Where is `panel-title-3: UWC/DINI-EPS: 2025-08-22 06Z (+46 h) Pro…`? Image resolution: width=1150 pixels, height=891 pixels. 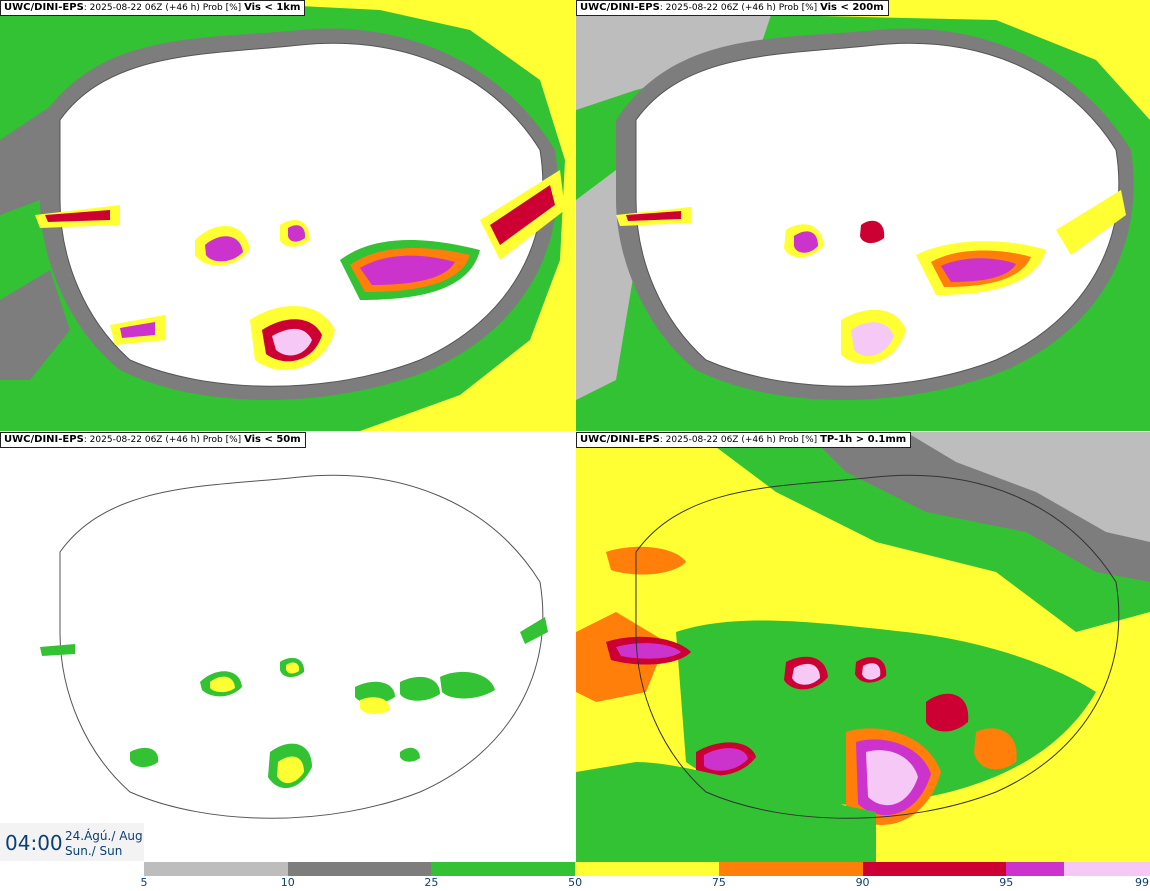
panel-title-3: UWC/DINI-EPS: 2025-08-22 06Z (+46 h) Pro… is located at coordinates (153, 440).